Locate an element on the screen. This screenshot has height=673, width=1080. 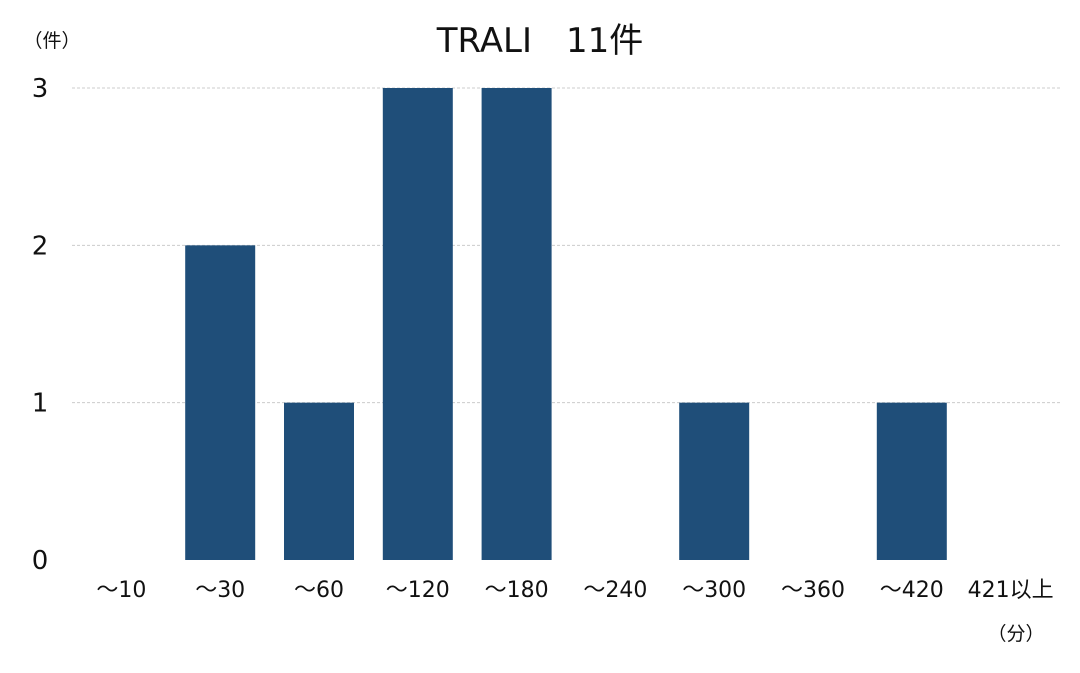
x-tick-label: ～360 is located at coordinates (813, 590).